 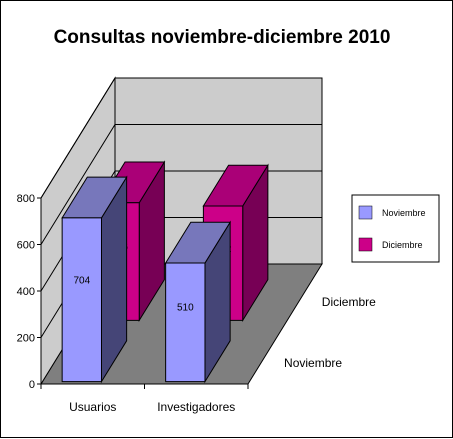 I want to click on y-tick-label: 600, so click(x=26, y=246).